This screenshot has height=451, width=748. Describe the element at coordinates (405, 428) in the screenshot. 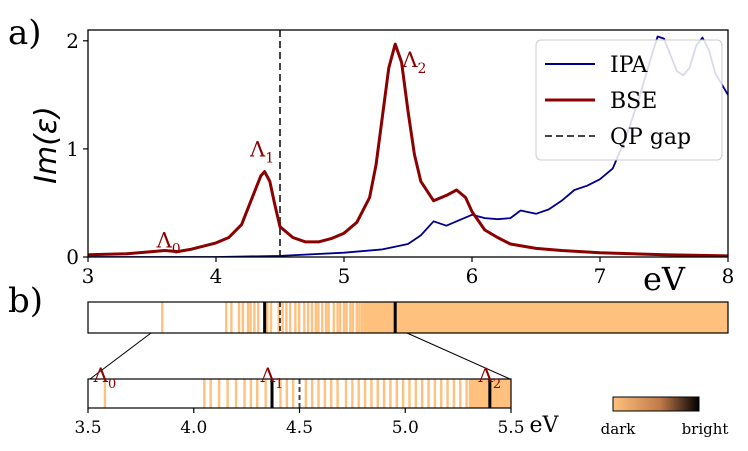

I see `inset-x-tick-label: 5.0` at that location.